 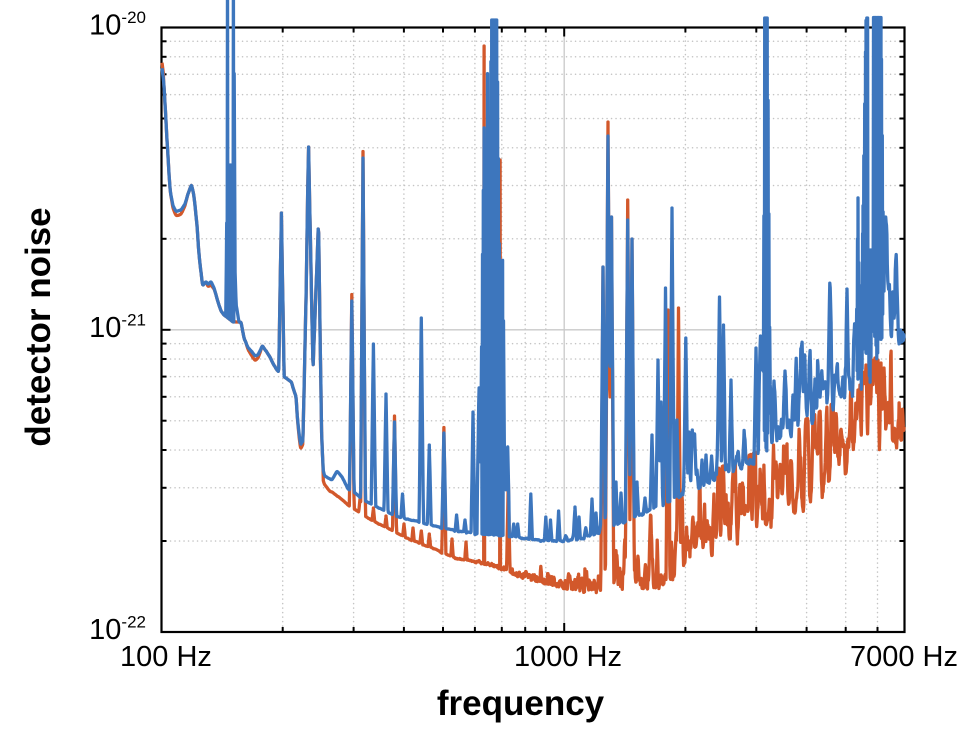 I want to click on svg-text: detector noise, so click(x=38, y=326).